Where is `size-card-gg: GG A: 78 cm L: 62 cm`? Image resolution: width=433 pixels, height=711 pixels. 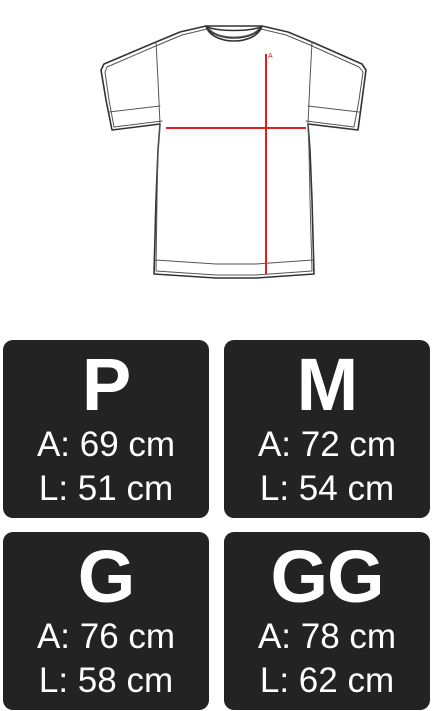 size-card-gg: GG A: 78 cm L: 62 cm is located at coordinates (327, 621).